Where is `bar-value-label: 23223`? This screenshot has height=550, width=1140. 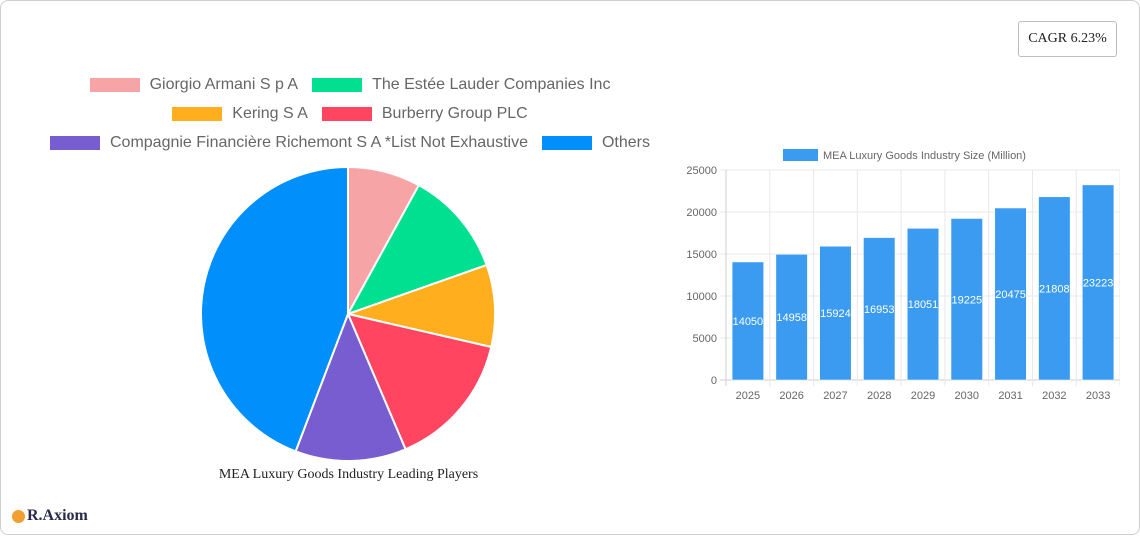
bar-value-label: 23223 is located at coordinates (1098, 283).